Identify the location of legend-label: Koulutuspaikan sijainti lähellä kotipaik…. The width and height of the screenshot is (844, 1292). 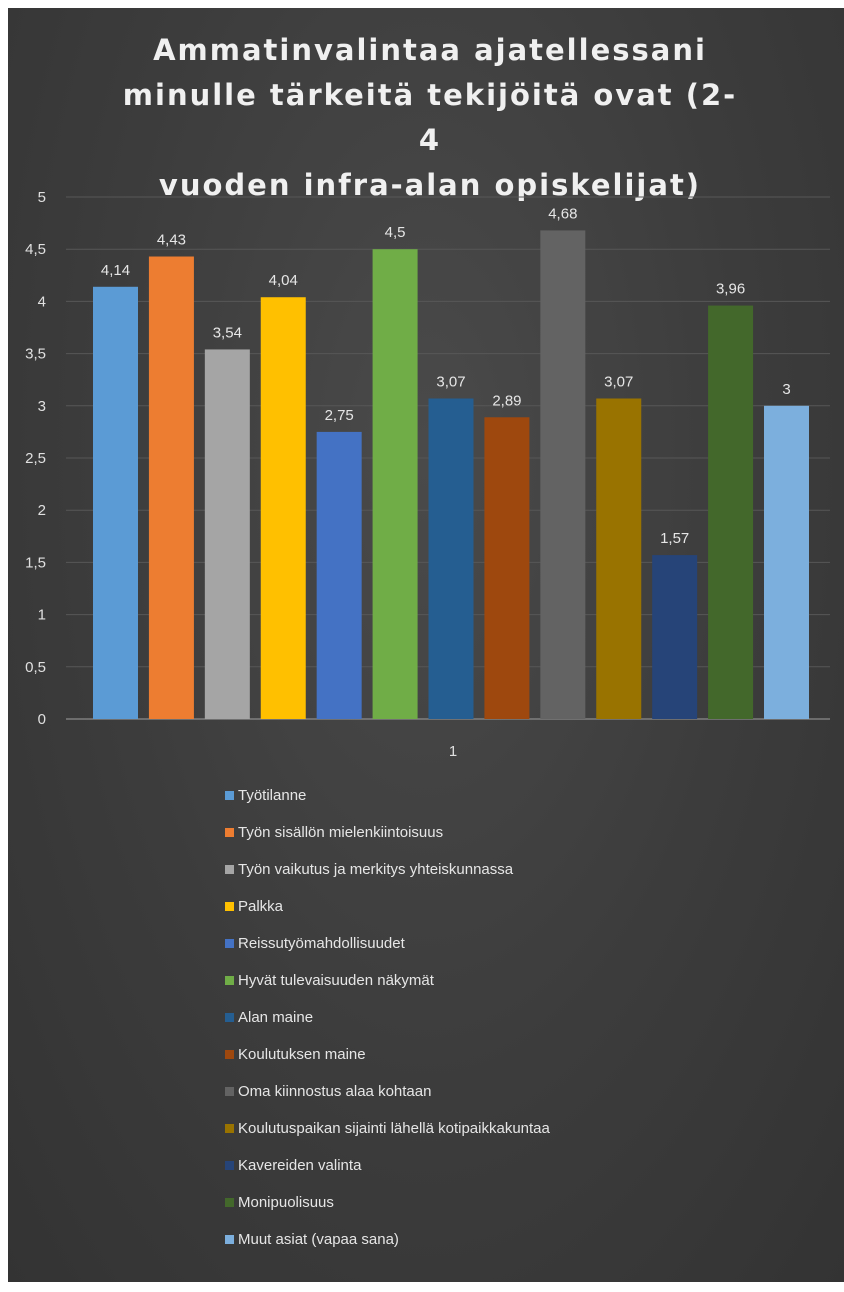
(394, 1128).